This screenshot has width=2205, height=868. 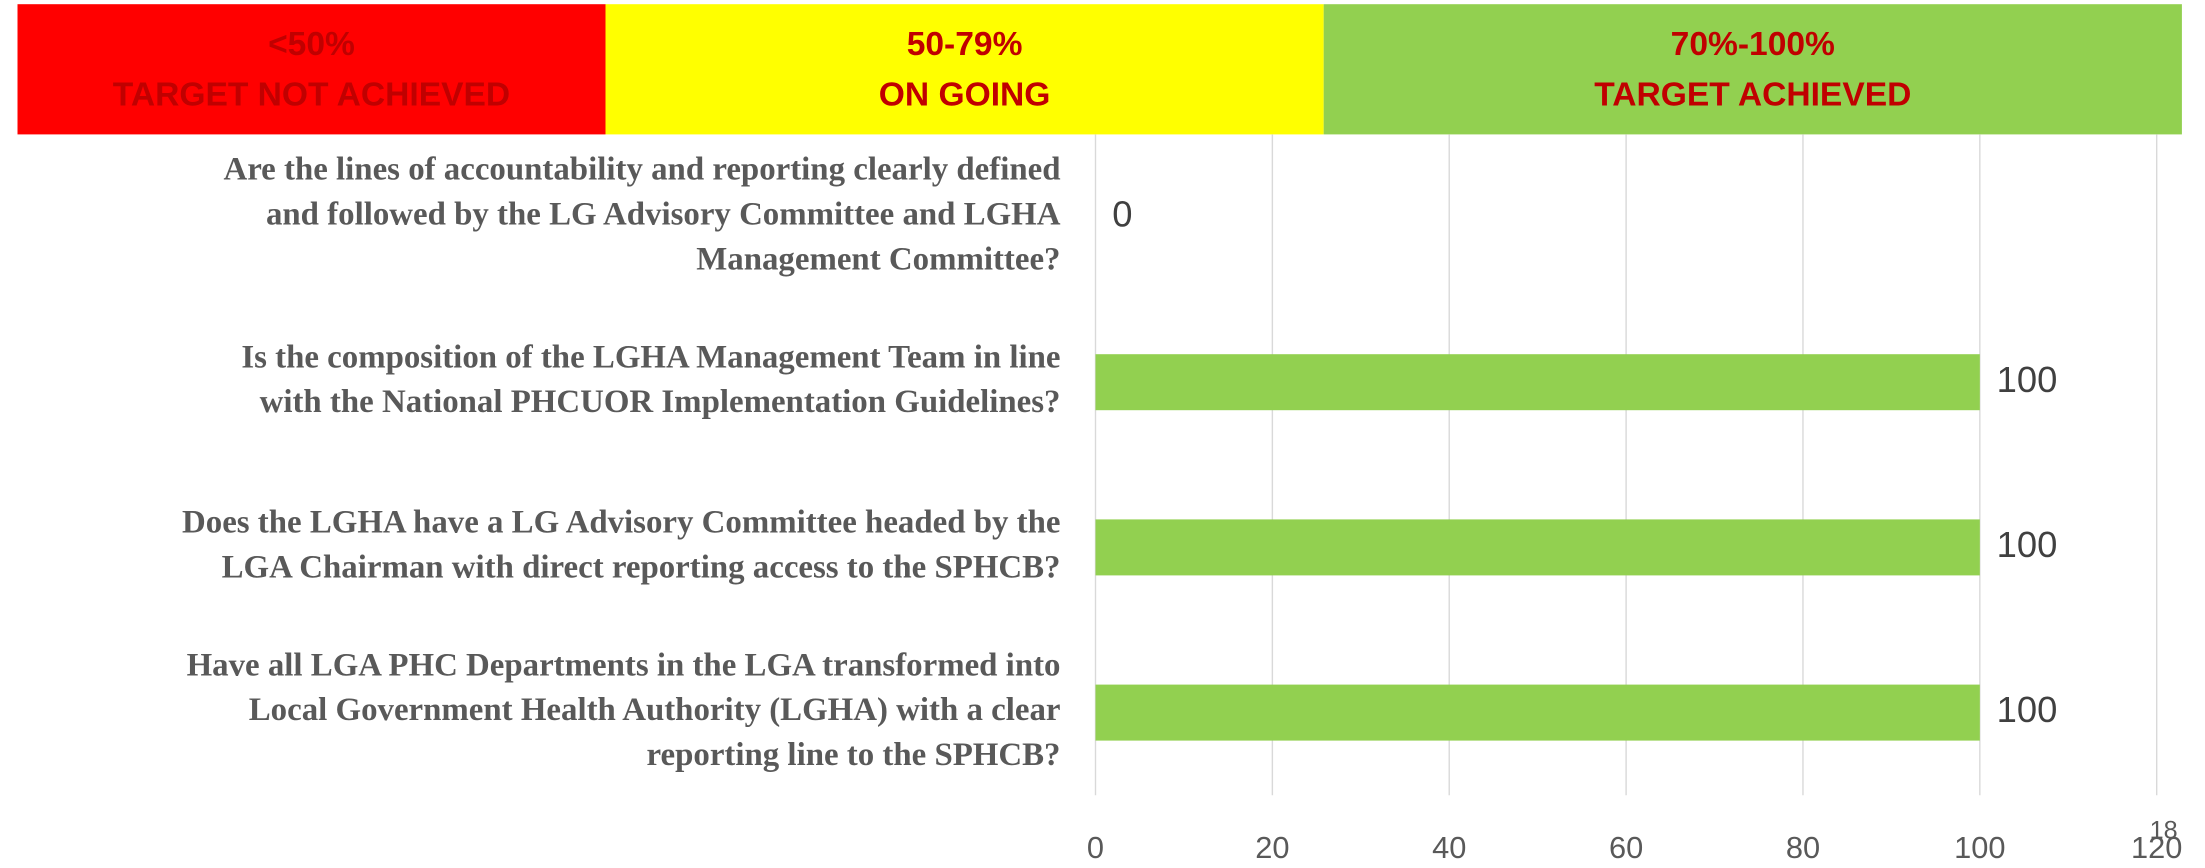 What do you see at coordinates (1272, 847) in the screenshot?
I see `x-tick-label: 20` at bounding box center [1272, 847].